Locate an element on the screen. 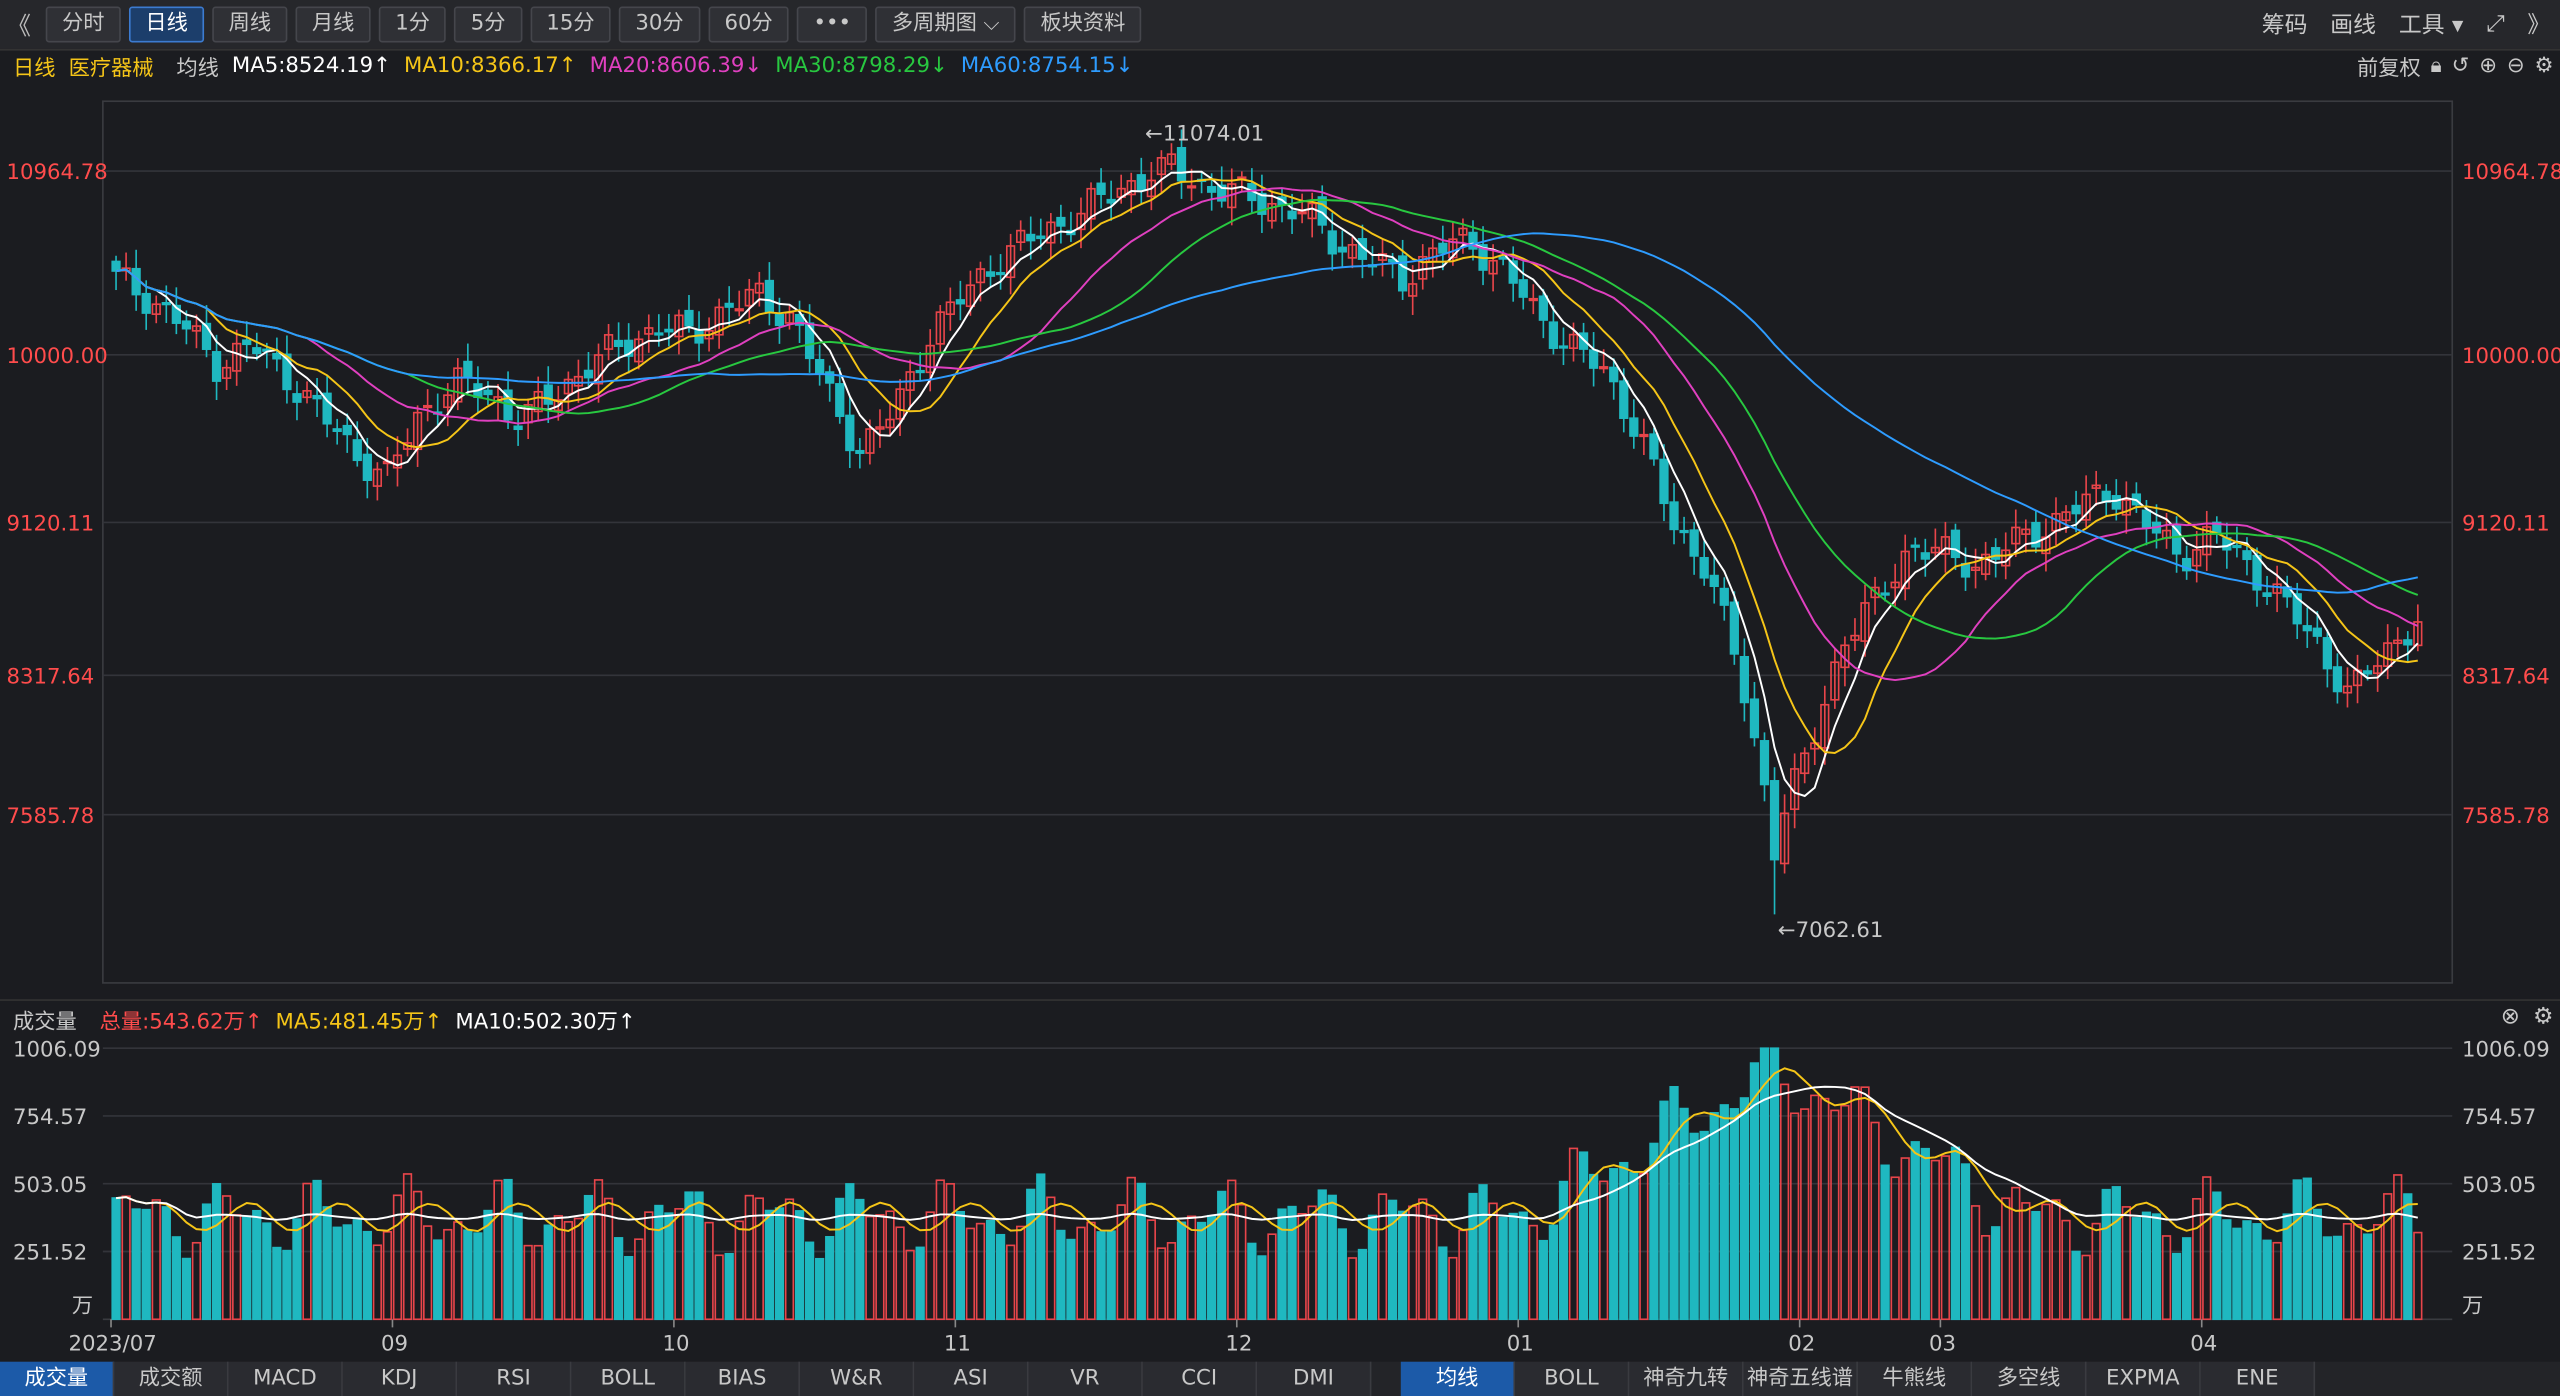  indicator-tab-9: VR is located at coordinates (1085, 1378).